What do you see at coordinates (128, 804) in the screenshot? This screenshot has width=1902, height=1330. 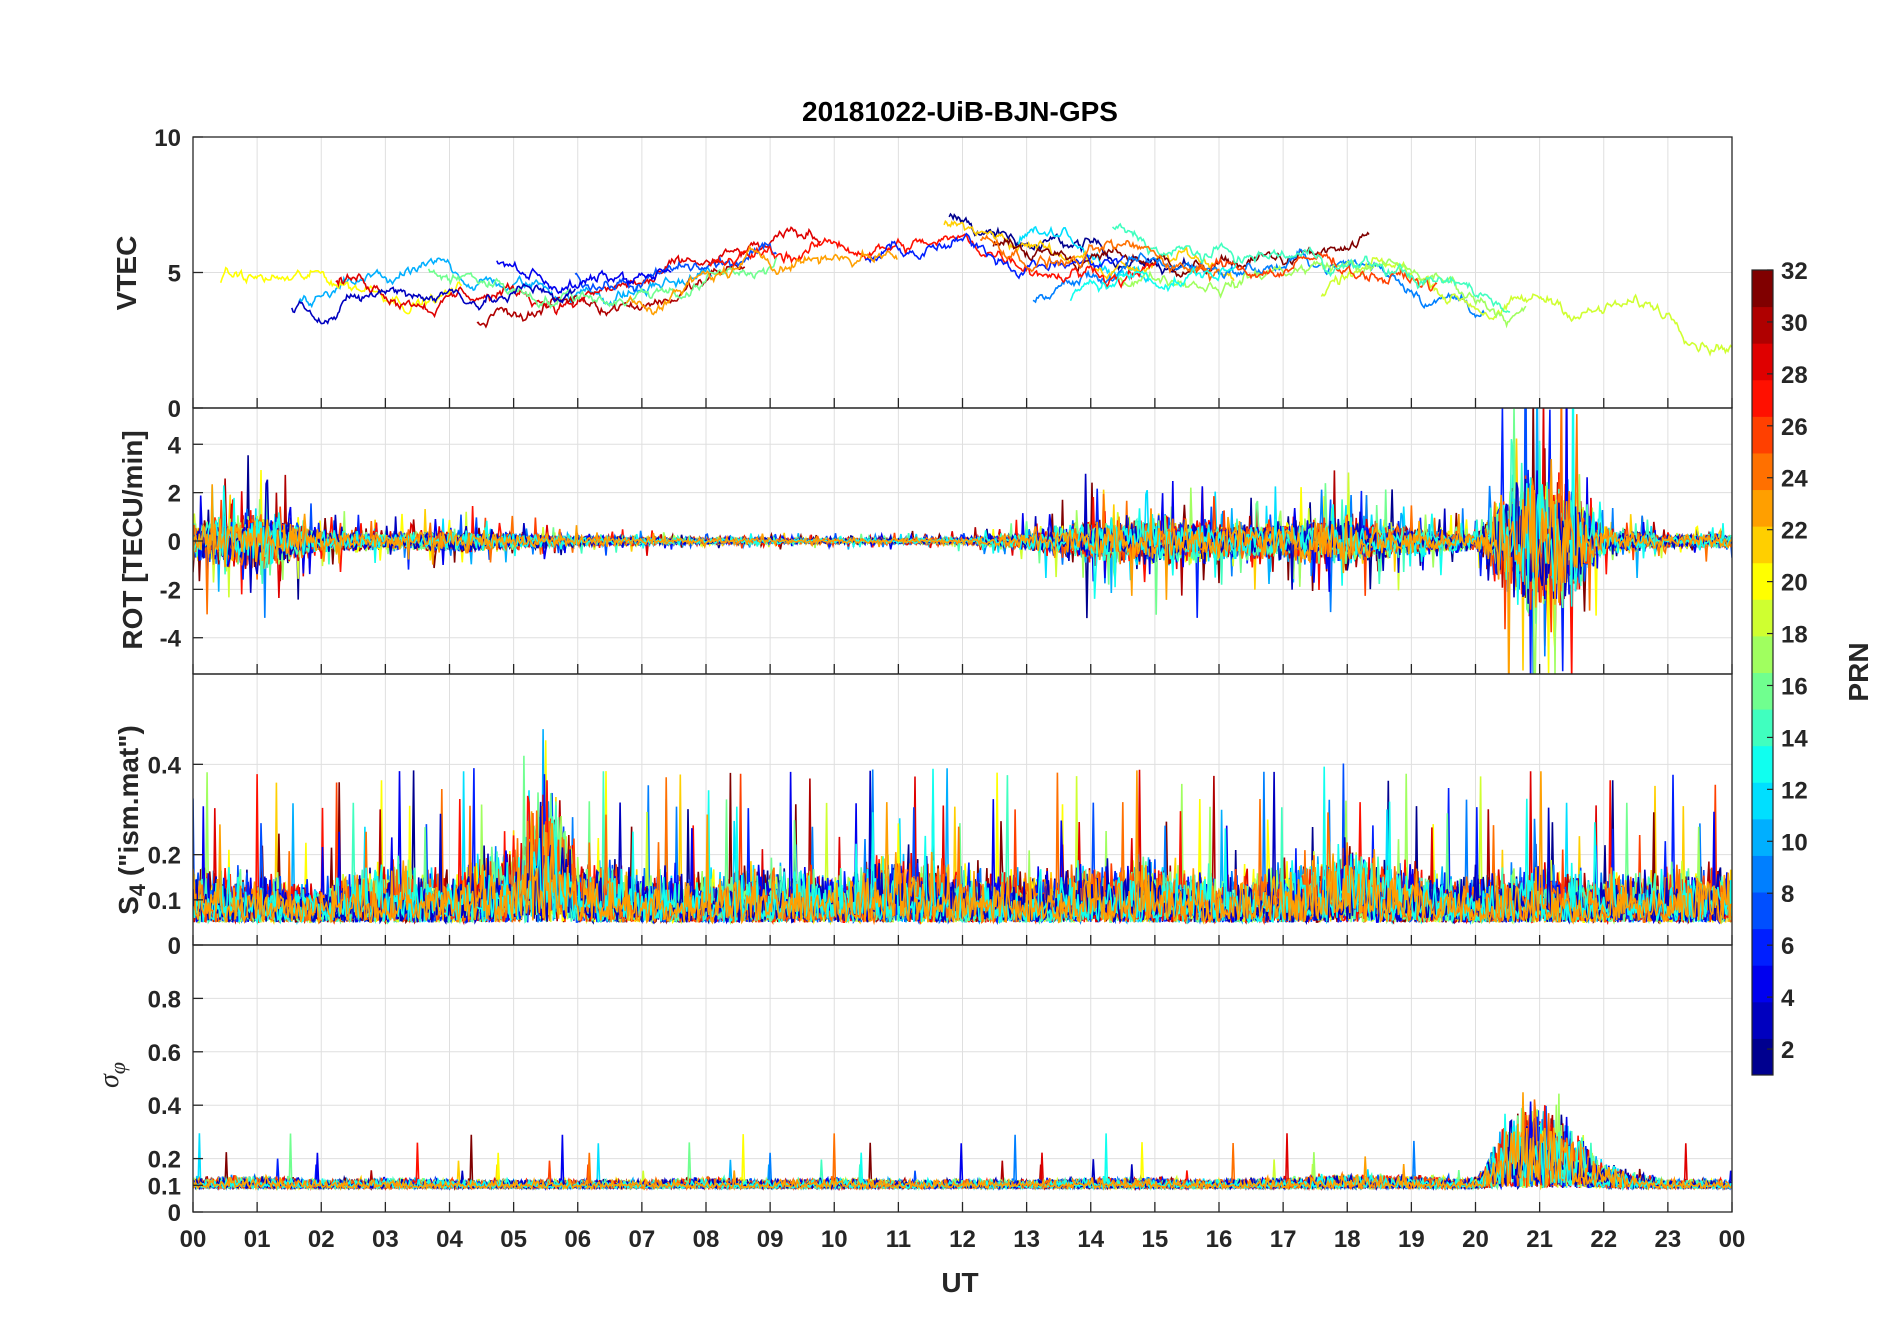 I see `s4-ylabel-rest: ("ism.mat")` at bounding box center [128, 804].